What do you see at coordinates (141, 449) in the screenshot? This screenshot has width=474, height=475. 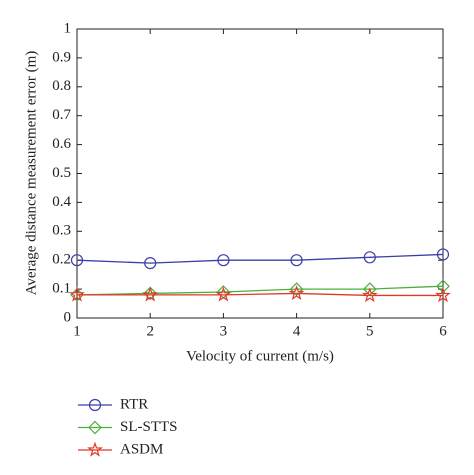 I see `legend-label: ASDM` at bounding box center [141, 449].